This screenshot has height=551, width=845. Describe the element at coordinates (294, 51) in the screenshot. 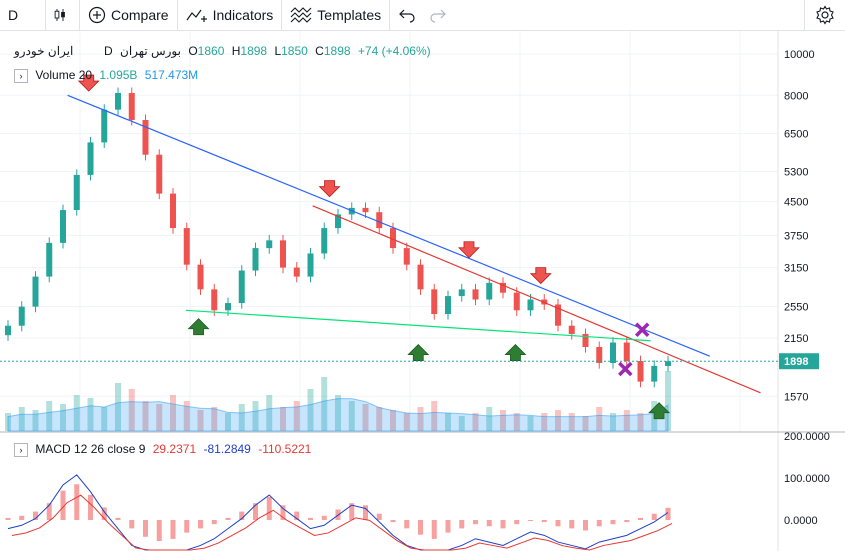

I see `low-value: 1850` at that location.